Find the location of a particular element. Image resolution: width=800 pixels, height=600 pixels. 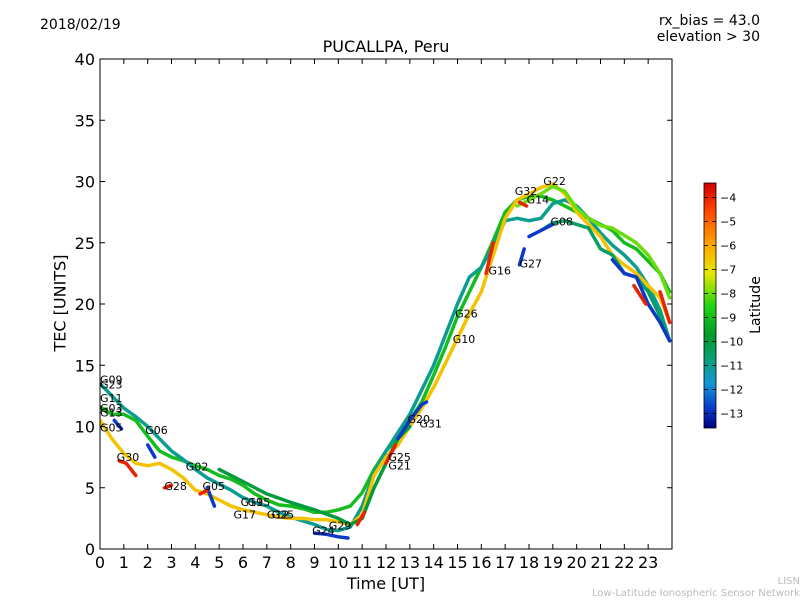

prn-label: G13 is located at coordinates (111, 413).